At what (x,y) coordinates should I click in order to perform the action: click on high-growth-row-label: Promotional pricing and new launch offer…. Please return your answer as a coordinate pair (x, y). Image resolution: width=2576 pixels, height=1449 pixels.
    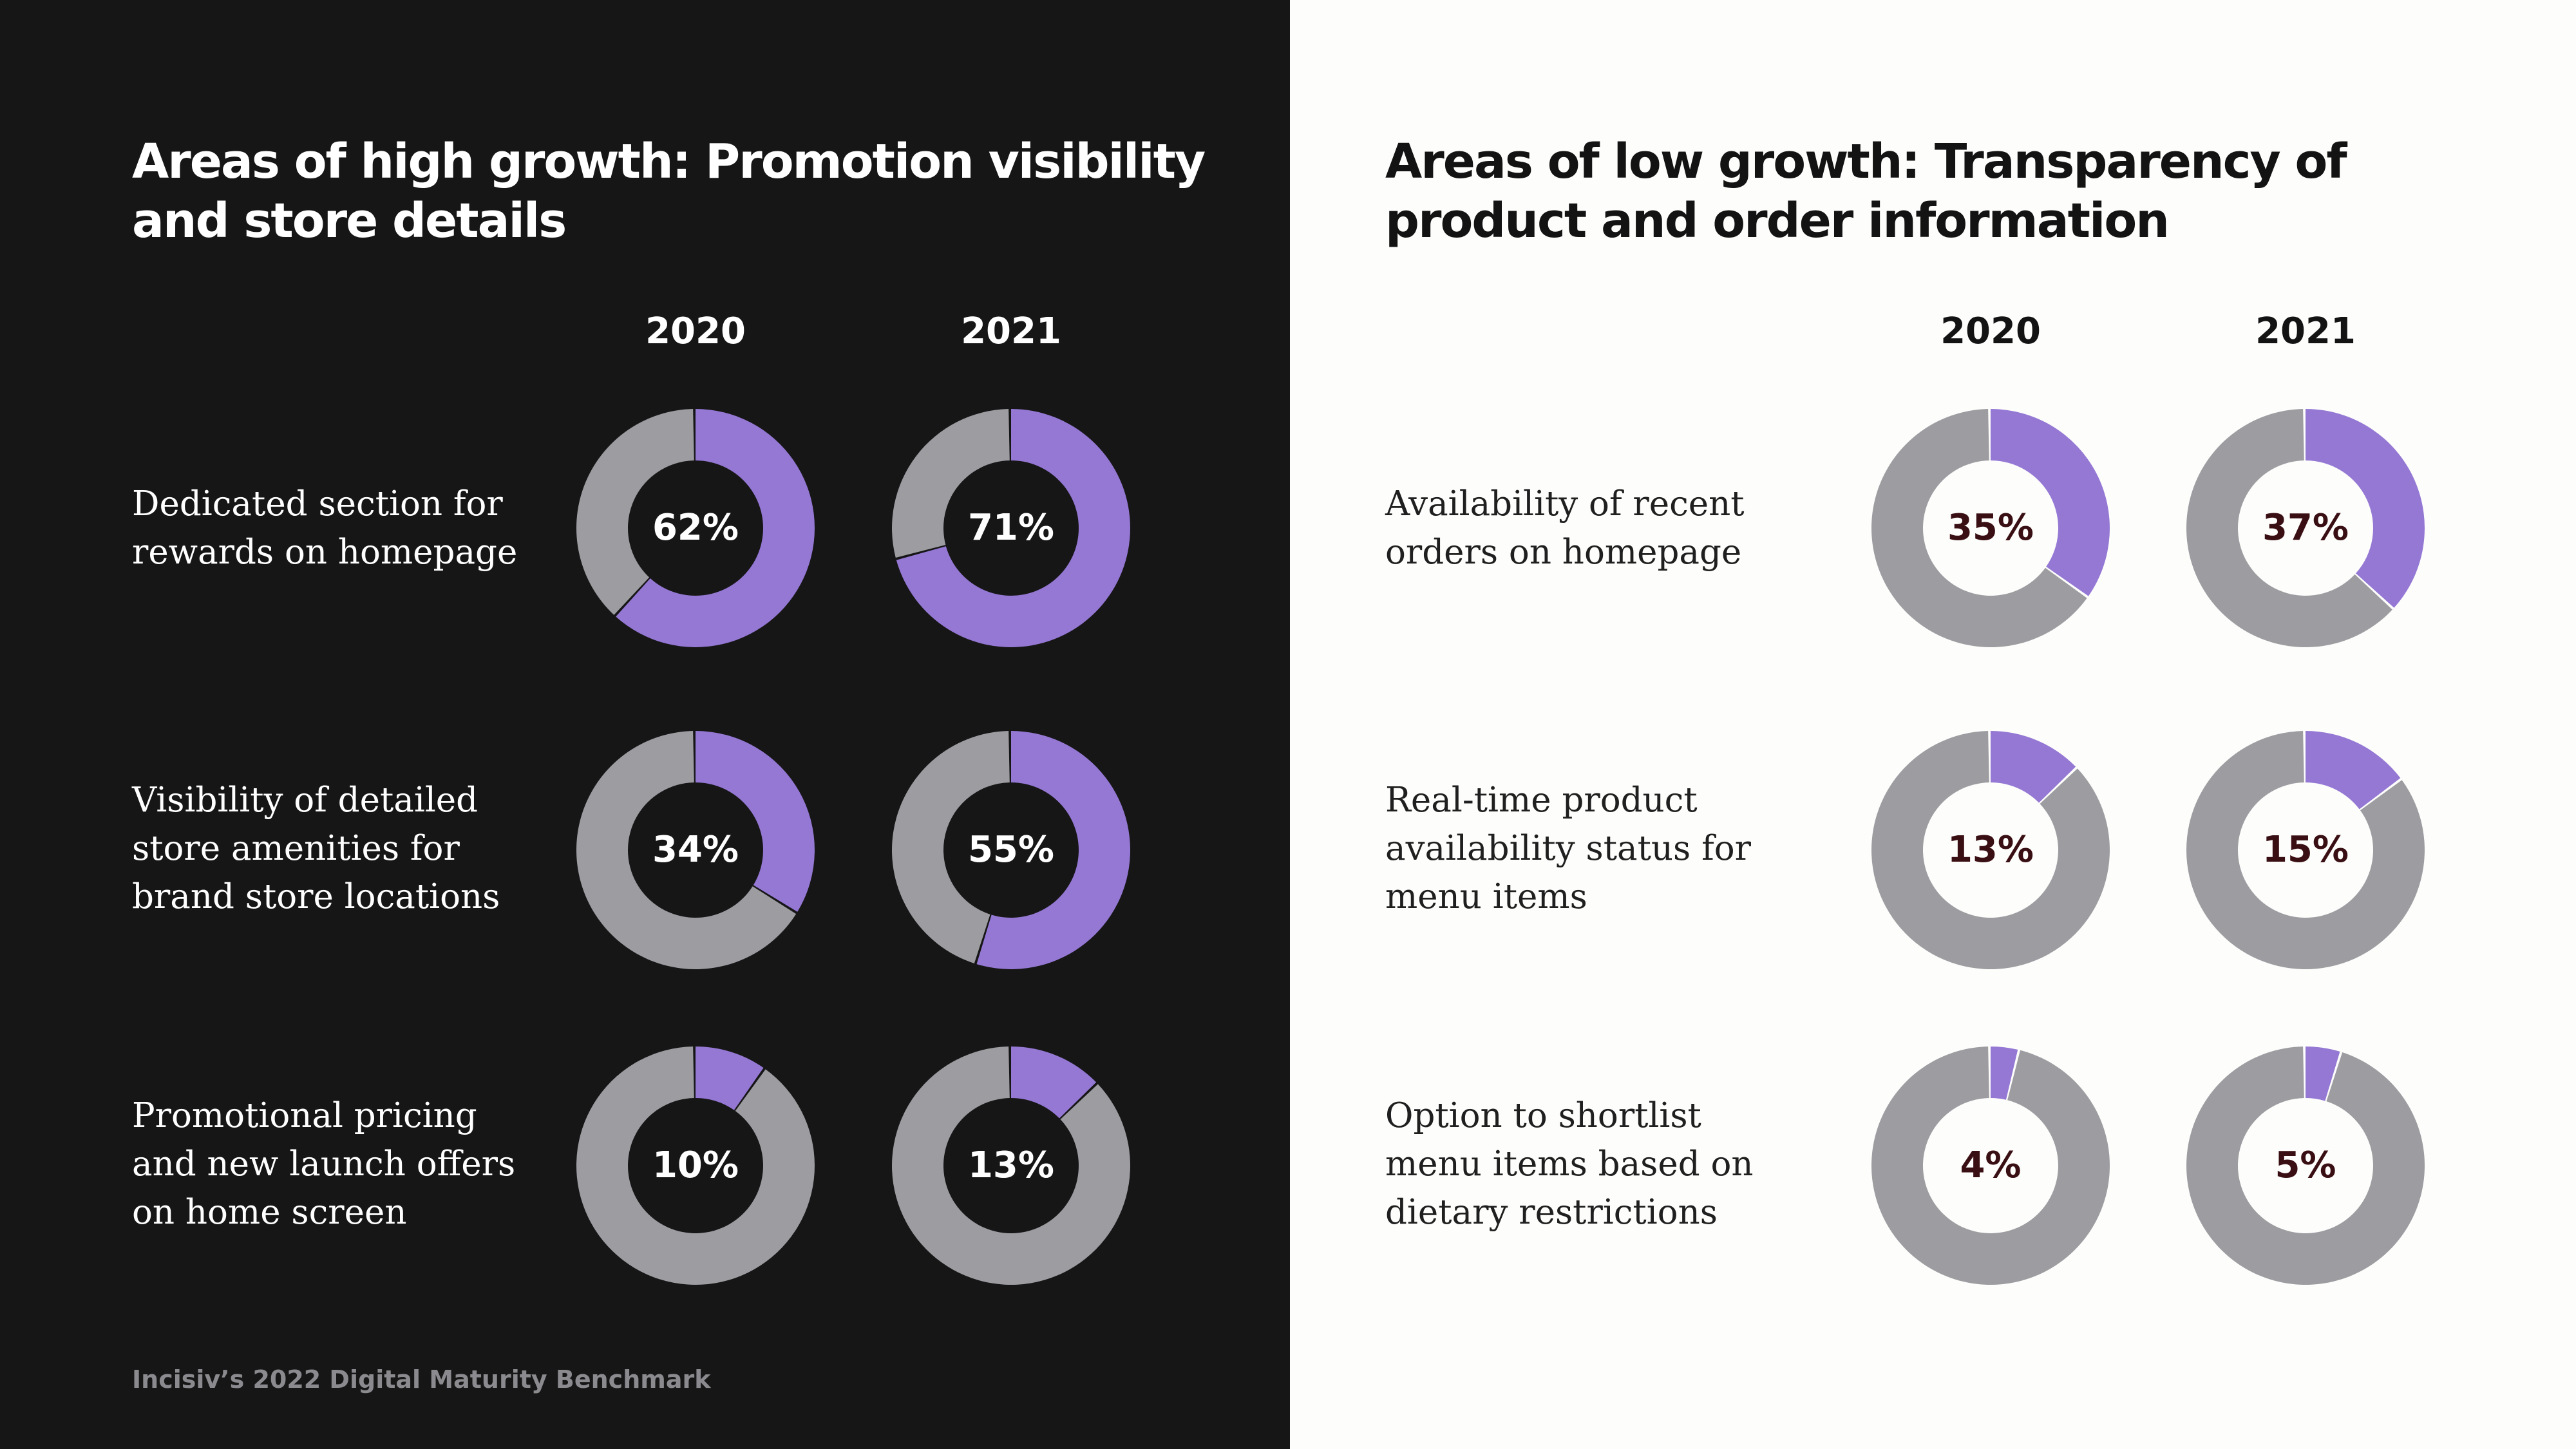
    Looking at the image, I should click on (324, 1164).